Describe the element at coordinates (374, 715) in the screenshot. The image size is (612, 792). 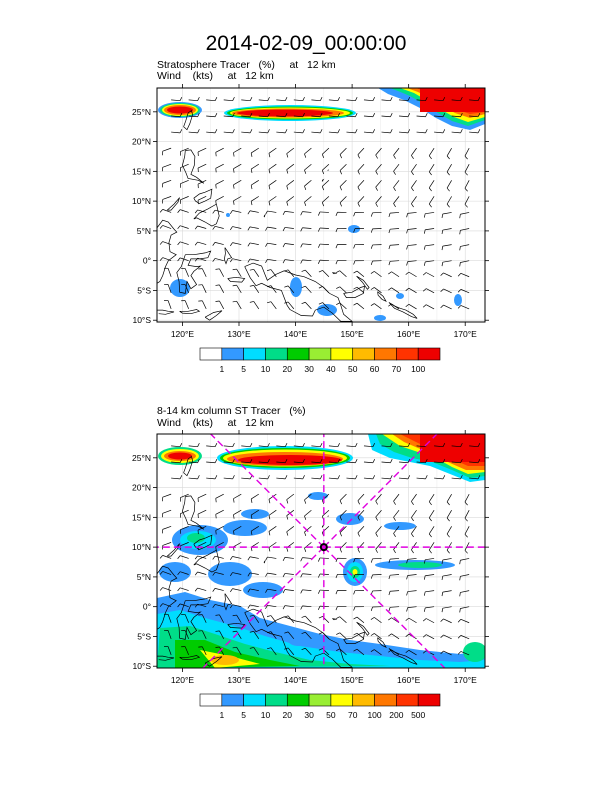
I see `colorbar-label: 100` at that location.